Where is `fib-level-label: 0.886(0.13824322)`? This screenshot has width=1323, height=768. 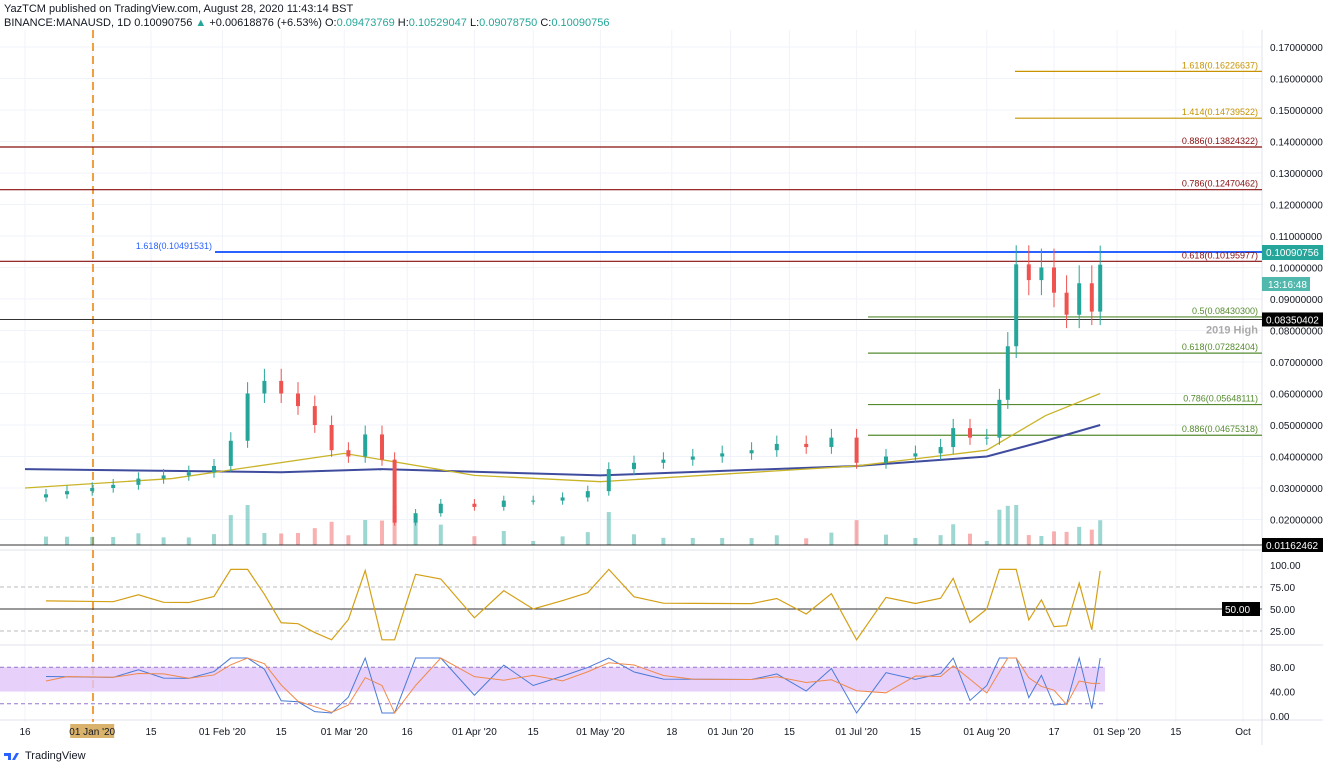 fib-level-label: 0.886(0.13824322) is located at coordinates (1220, 141).